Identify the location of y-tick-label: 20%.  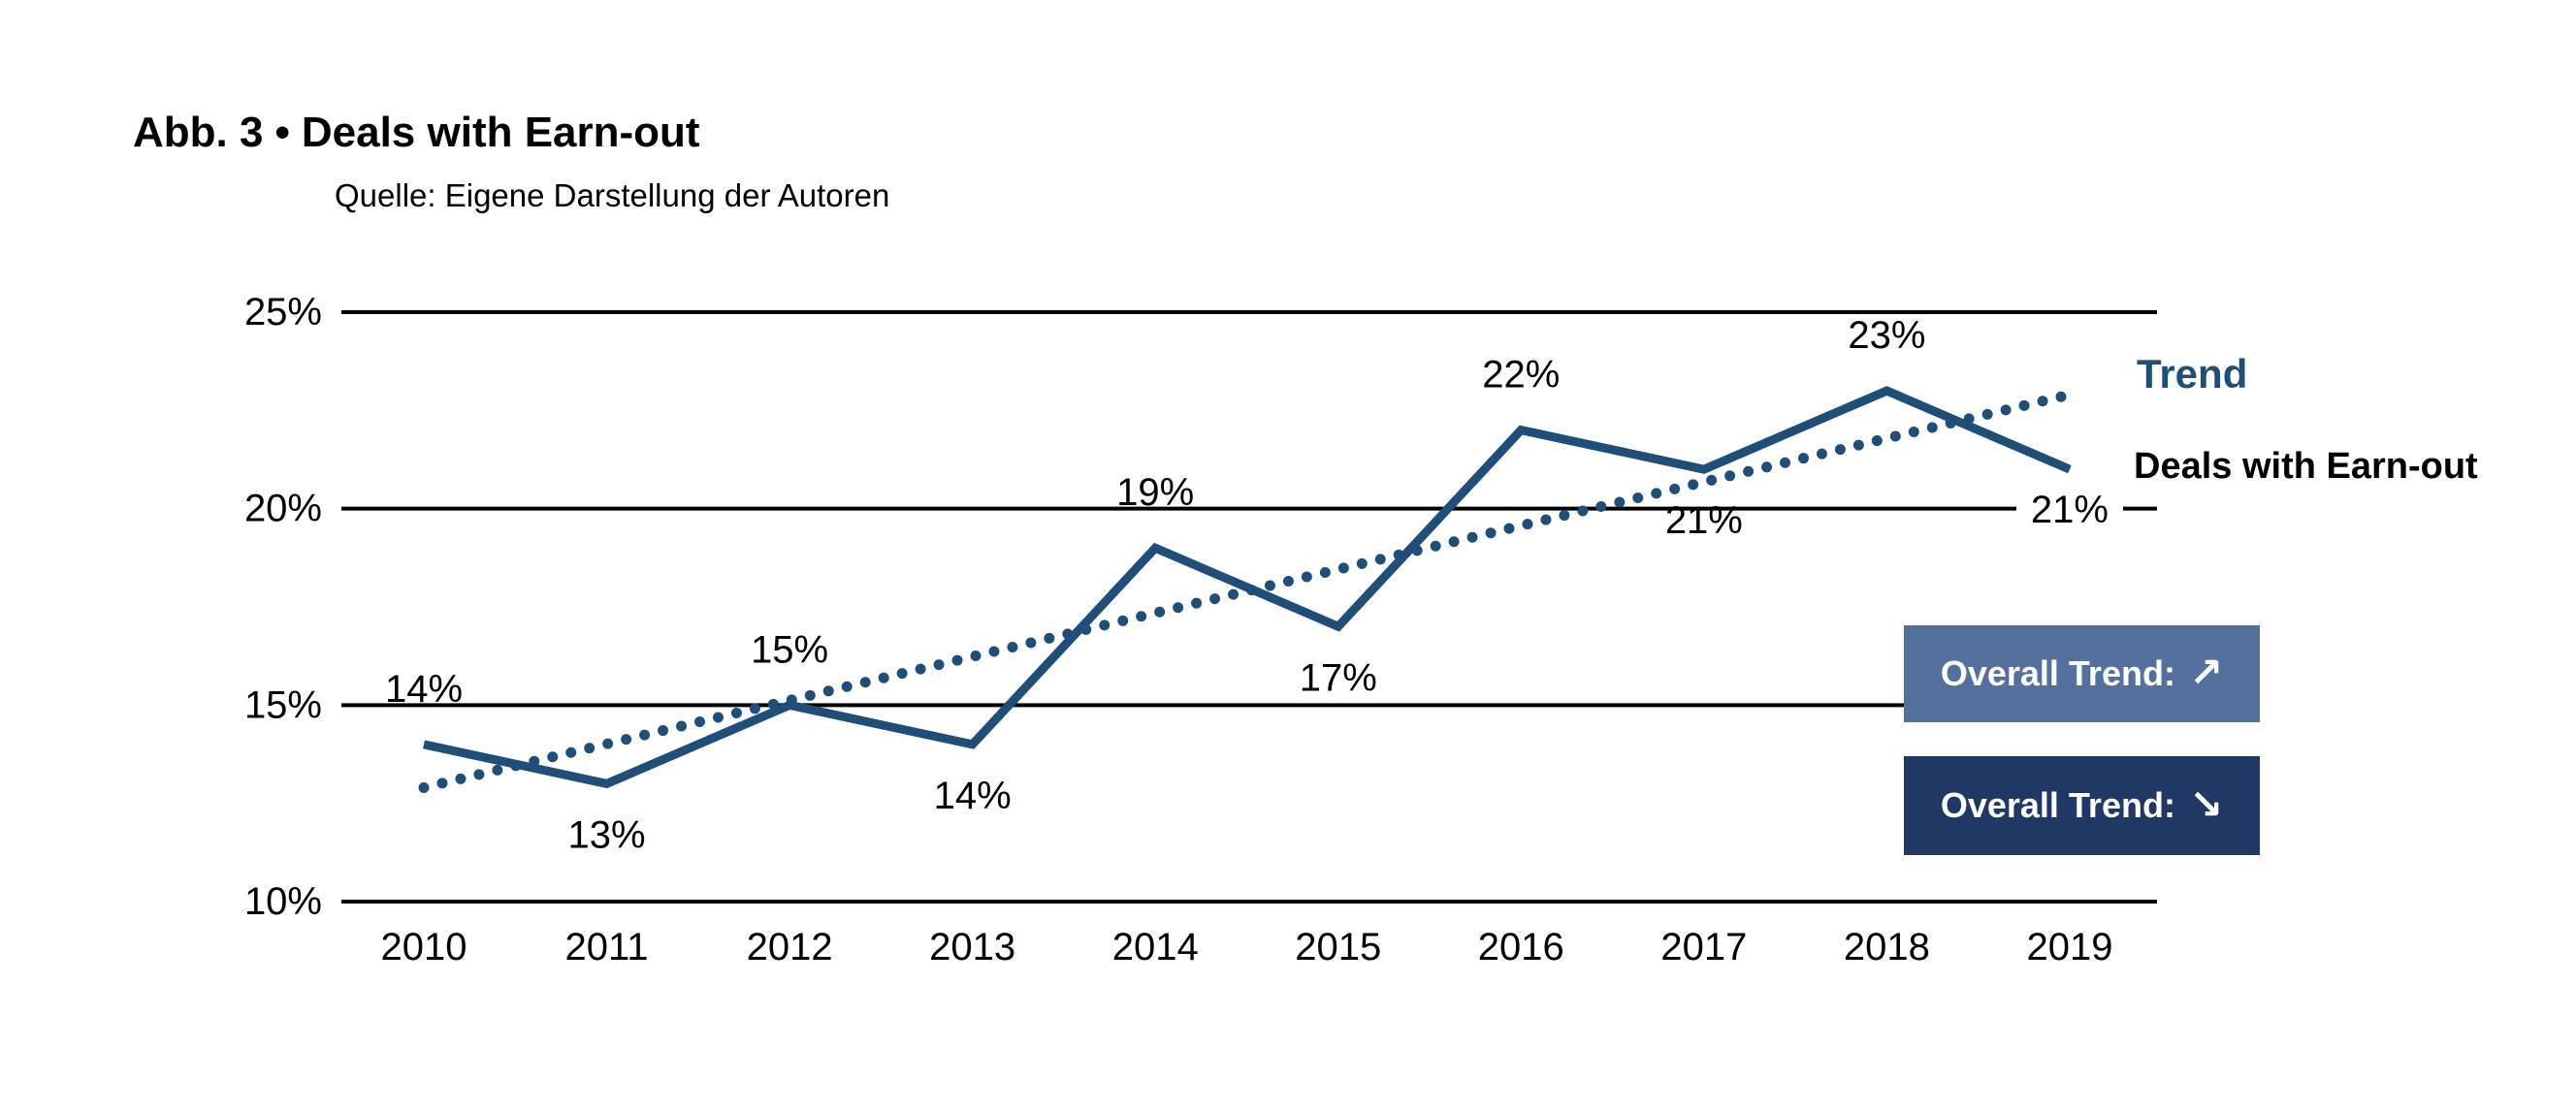
(283, 509).